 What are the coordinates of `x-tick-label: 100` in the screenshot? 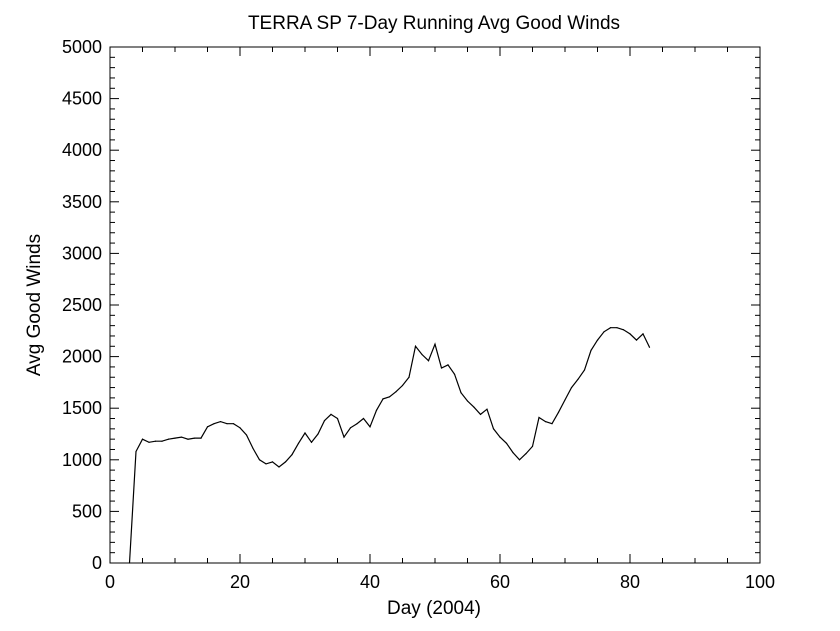 It's located at (760, 582).